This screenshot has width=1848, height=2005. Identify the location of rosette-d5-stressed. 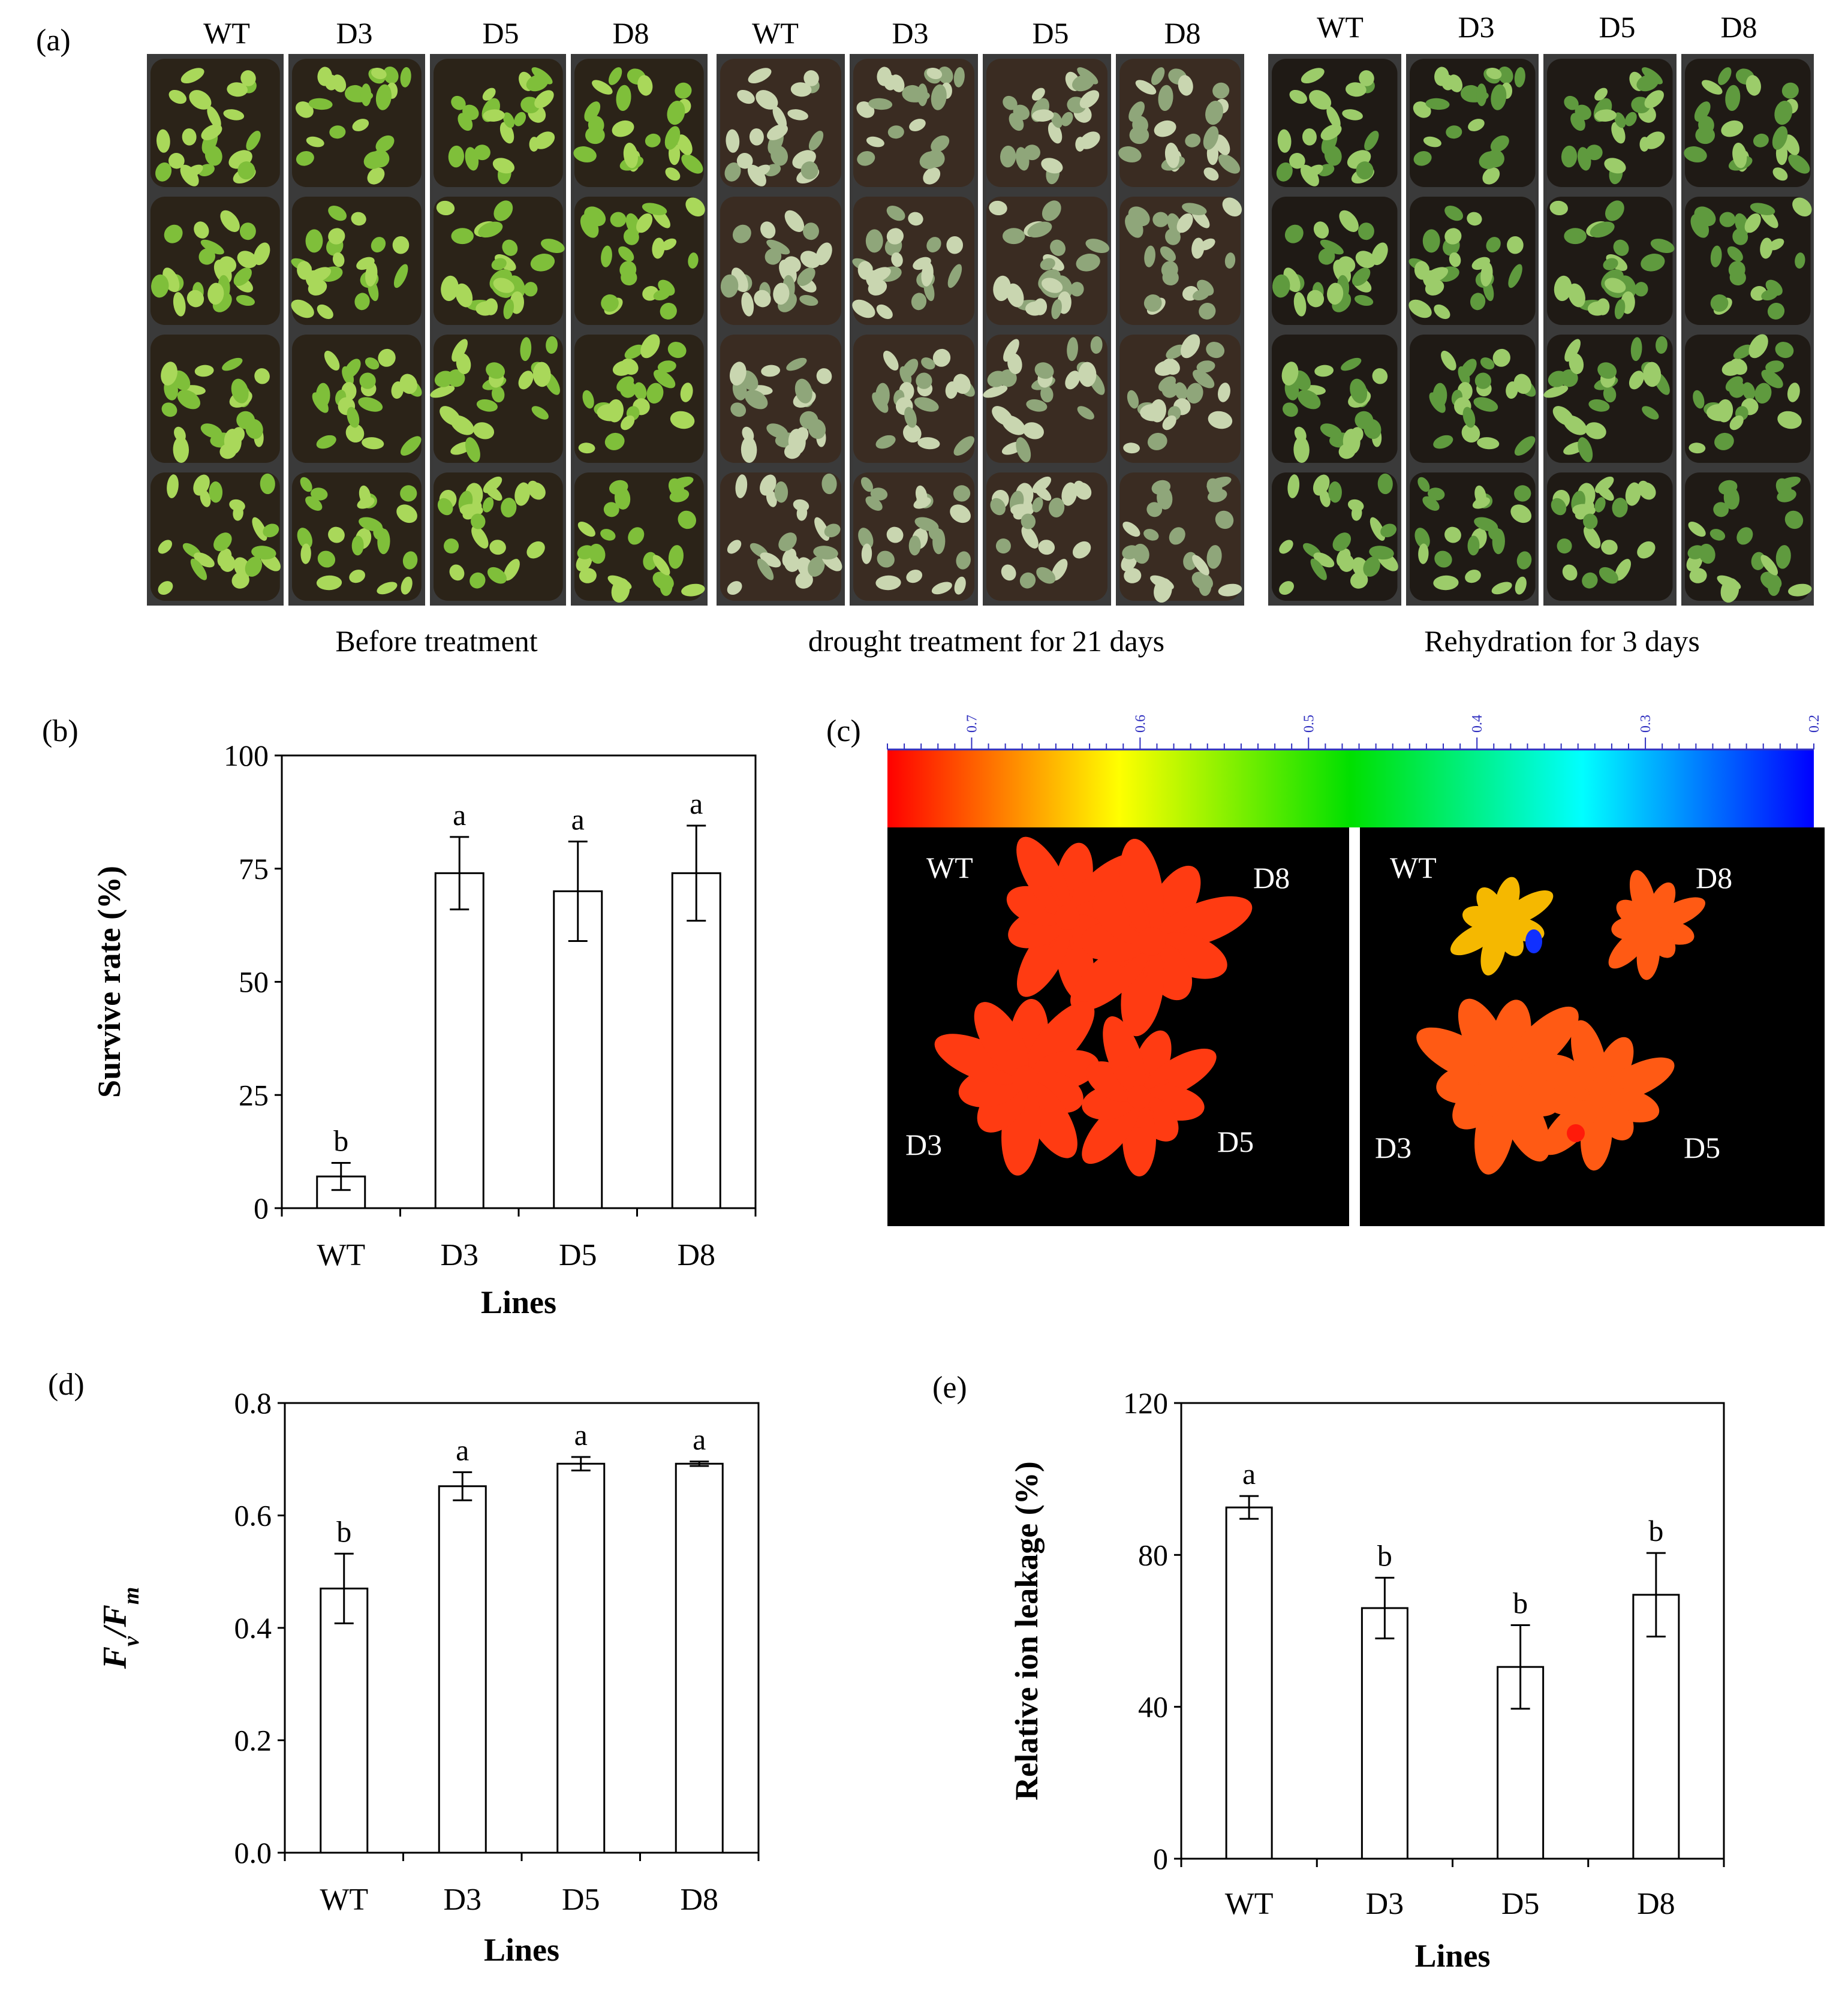
(1609, 1095).